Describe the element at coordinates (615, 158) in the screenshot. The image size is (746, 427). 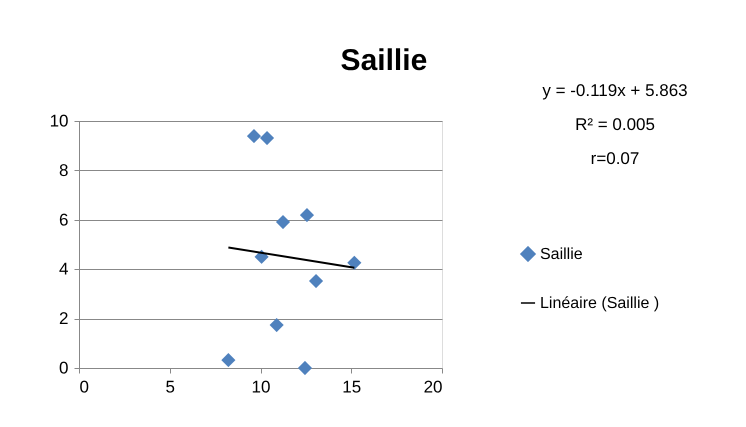
I see `text: r=0.07` at that location.